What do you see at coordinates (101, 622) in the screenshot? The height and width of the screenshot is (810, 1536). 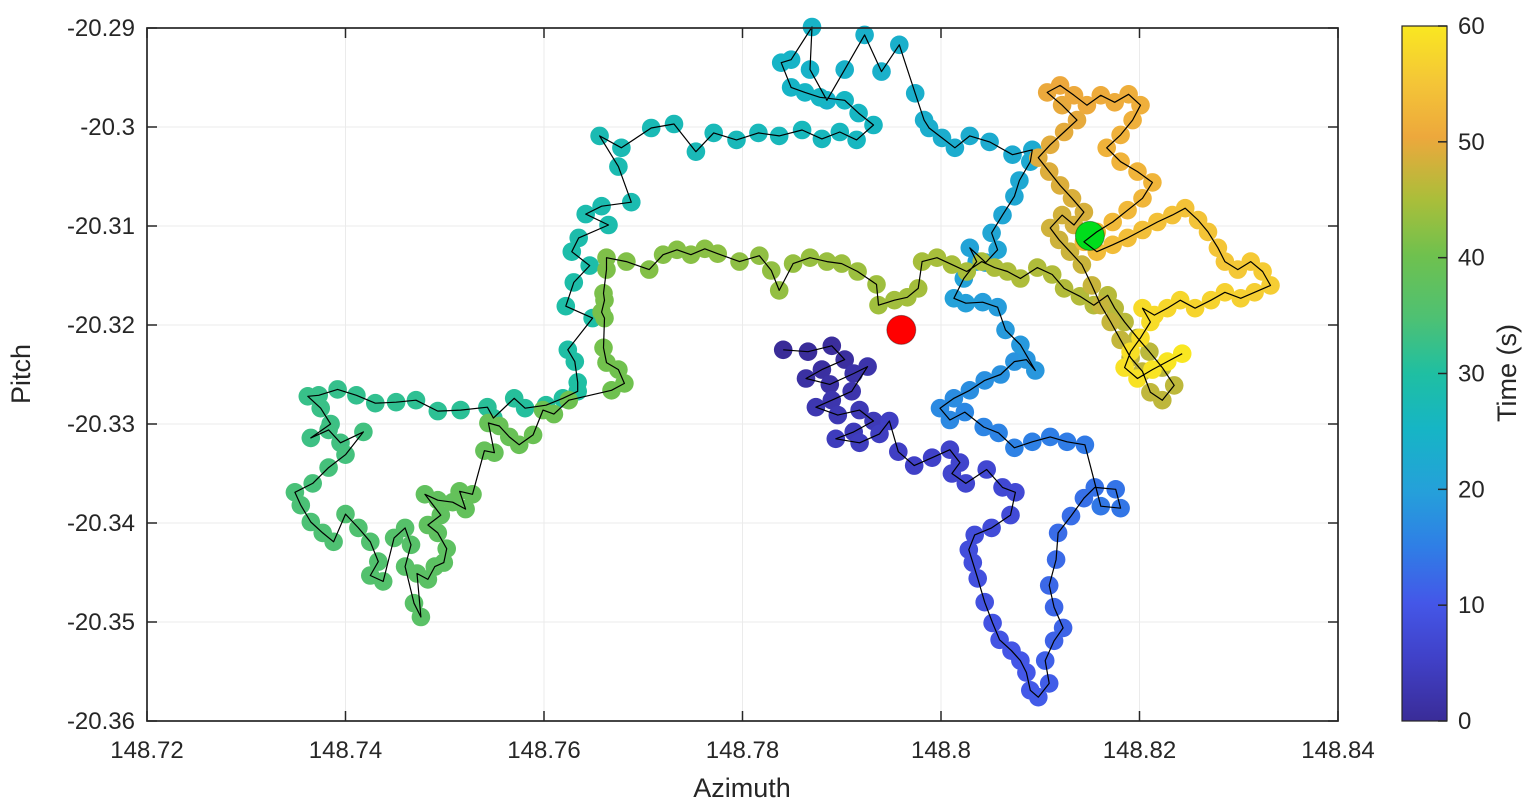 I see `svg-text: -20.35` at bounding box center [101, 622].